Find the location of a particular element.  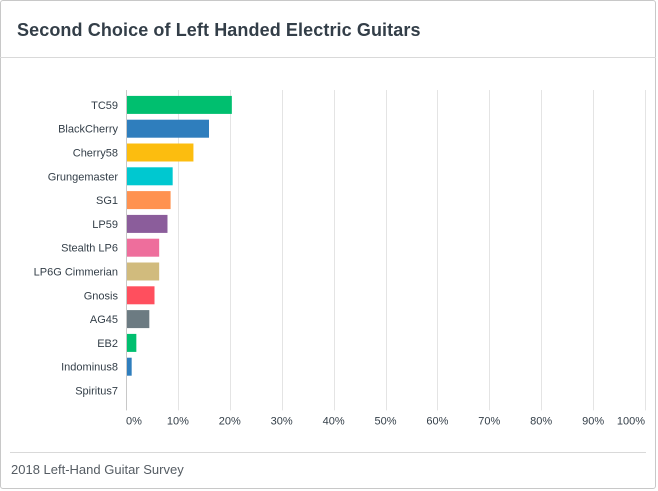

x-tick-label: 0% is located at coordinates (134, 421).